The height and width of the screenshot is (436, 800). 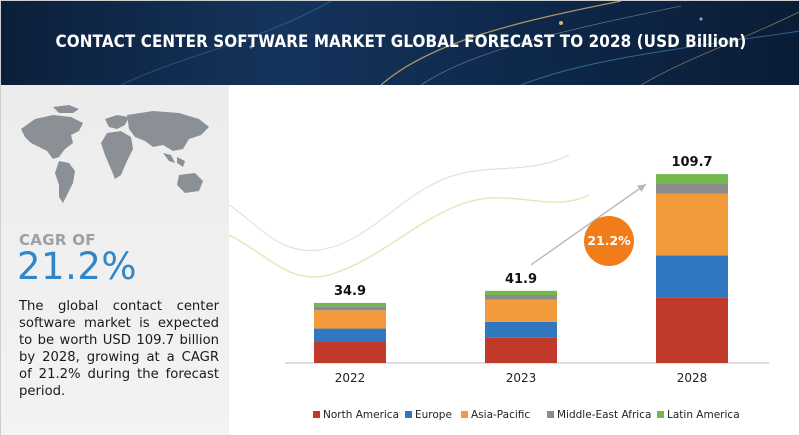 I want to click on bar-total-label-2022: 34.9, so click(x=350, y=291).